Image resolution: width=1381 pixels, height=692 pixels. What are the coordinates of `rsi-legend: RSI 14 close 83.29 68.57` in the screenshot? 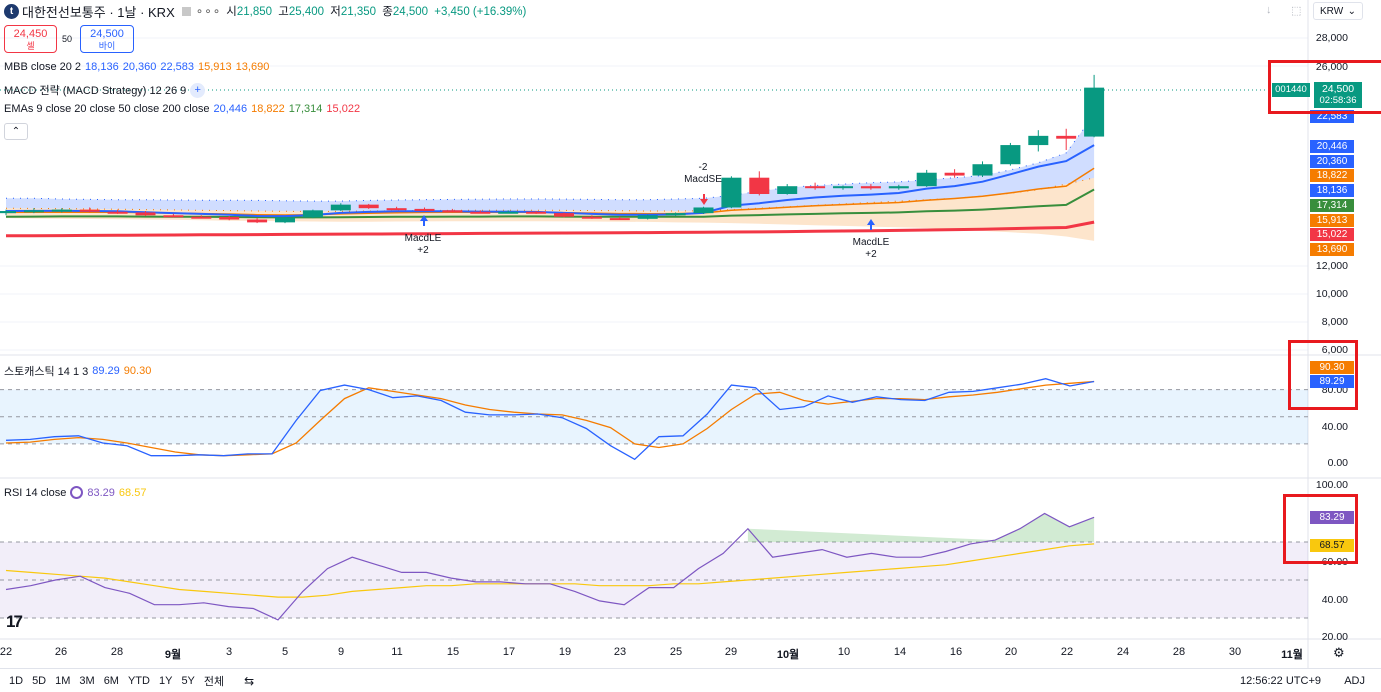 It's located at (75, 492).